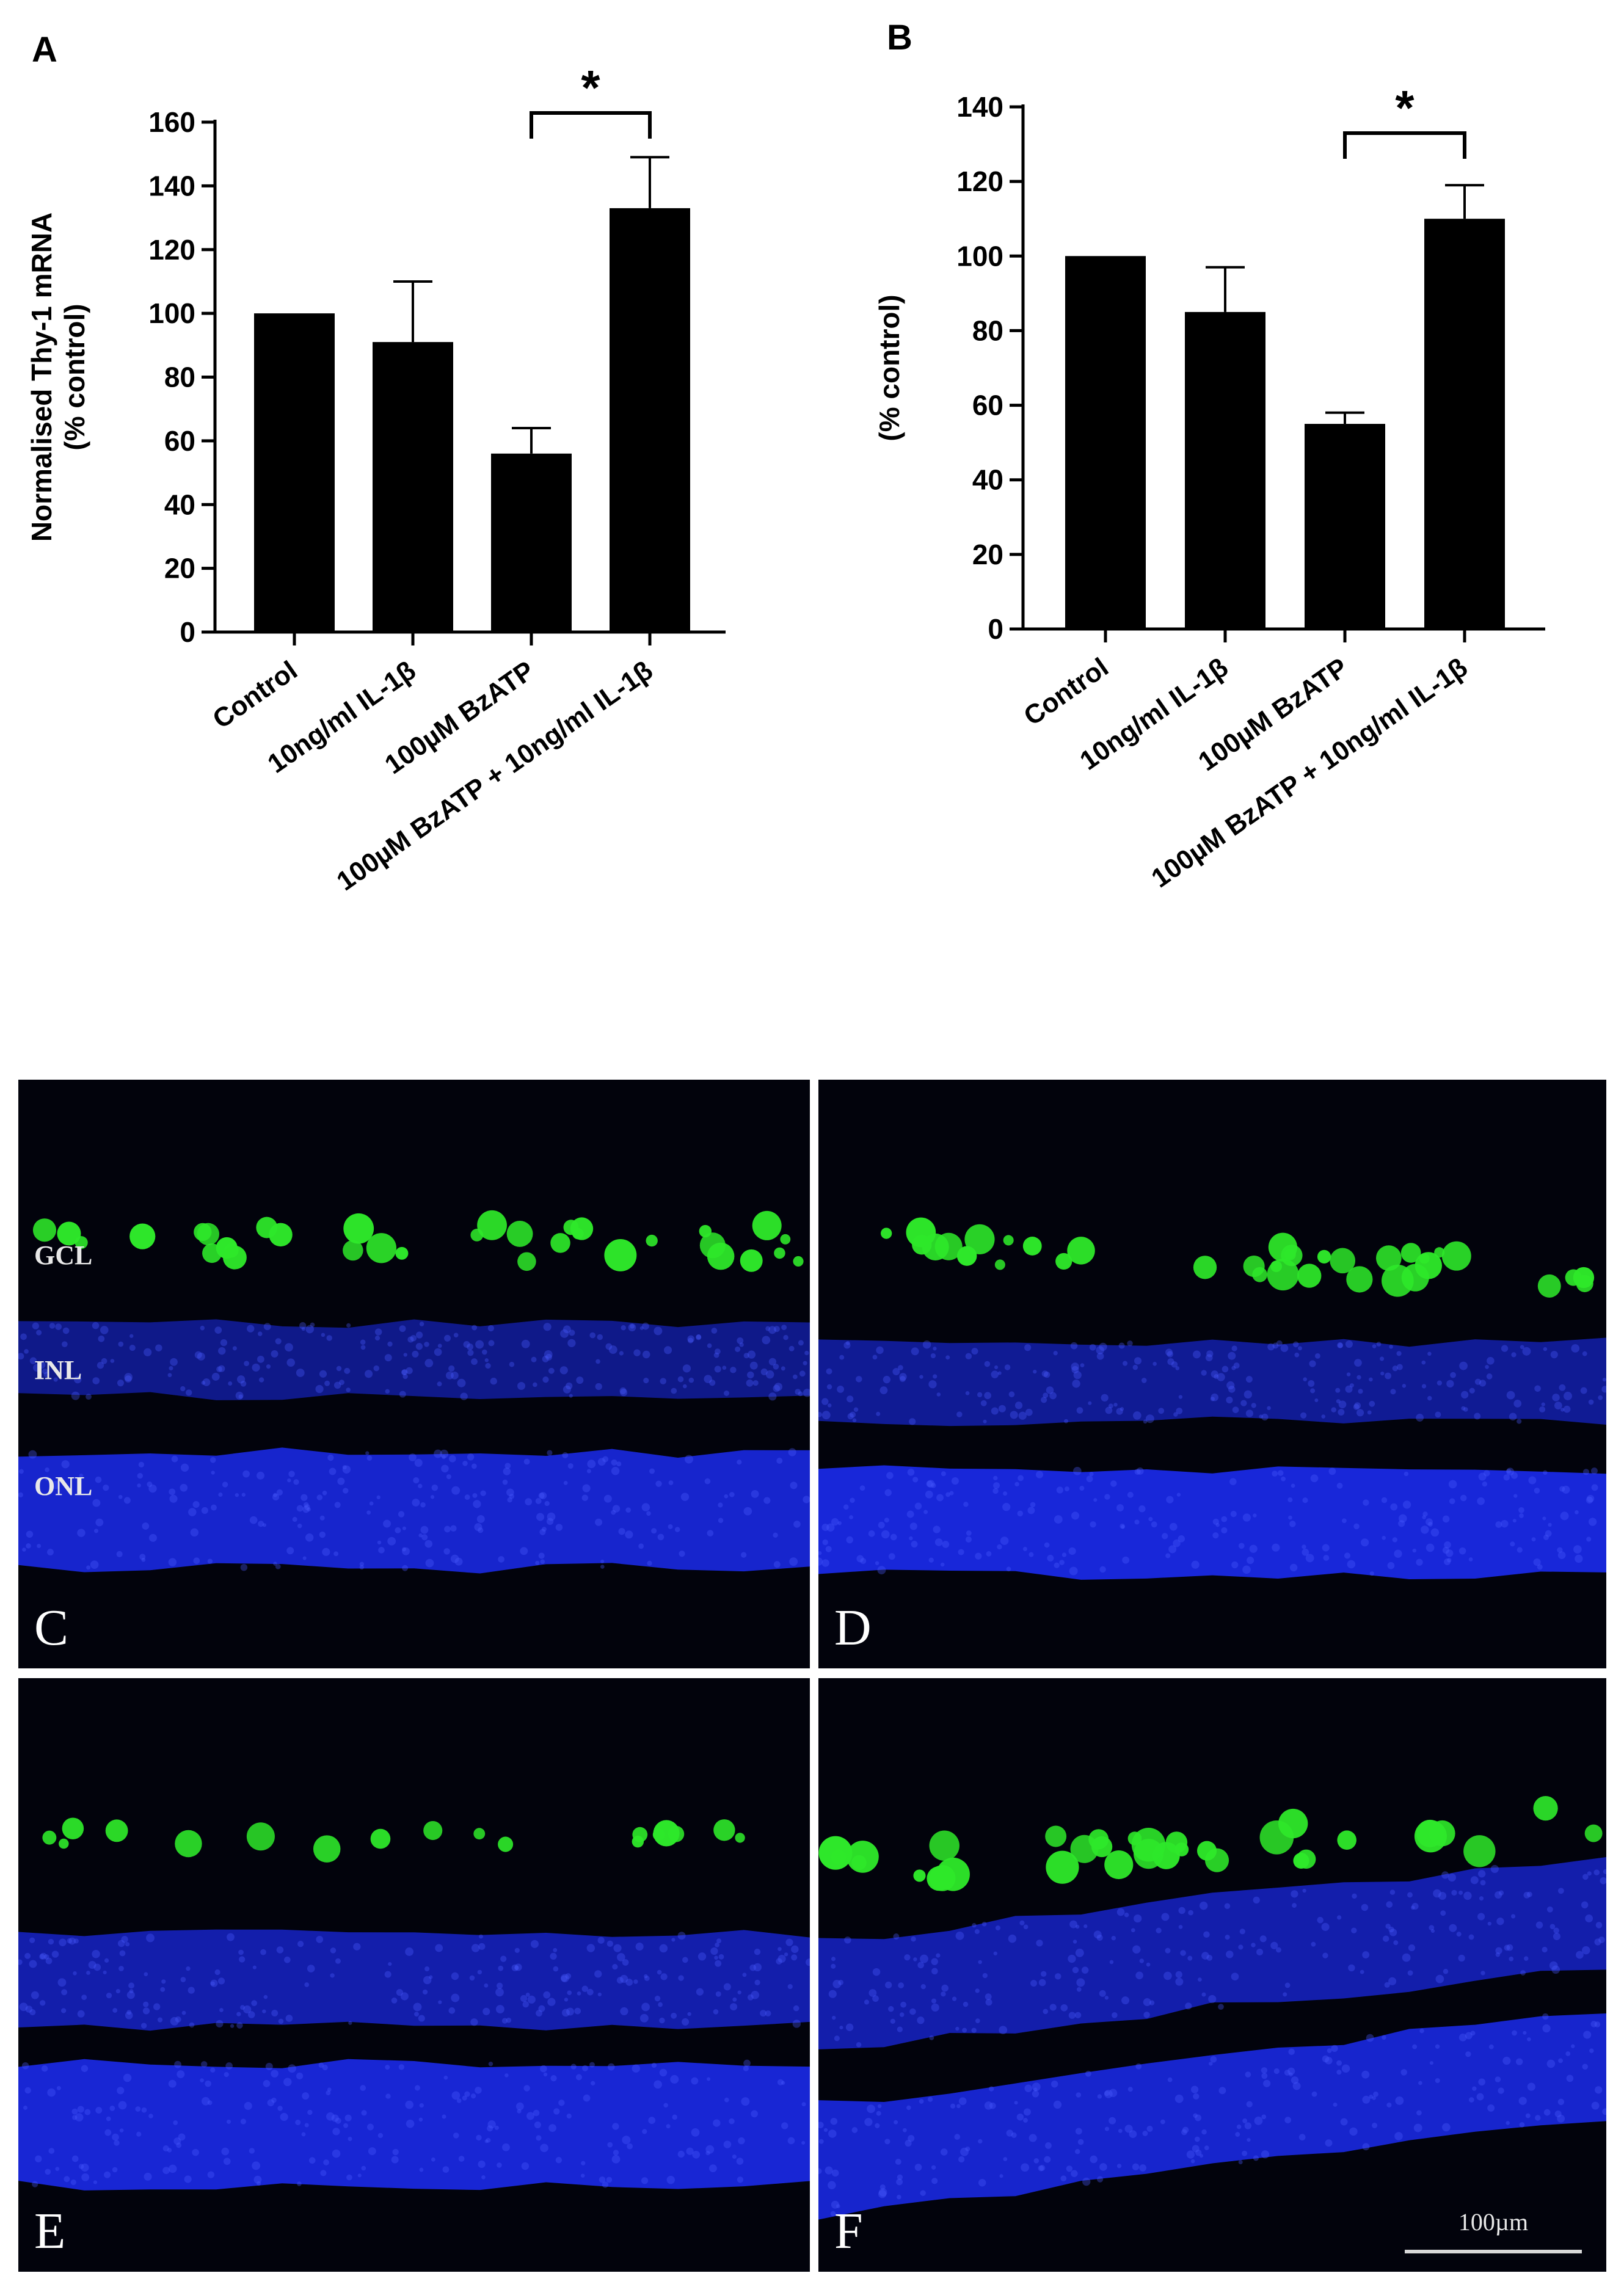 The width and height of the screenshot is (1624, 2287). I want to click on micrograph-letter-e: E, so click(50, 2231).